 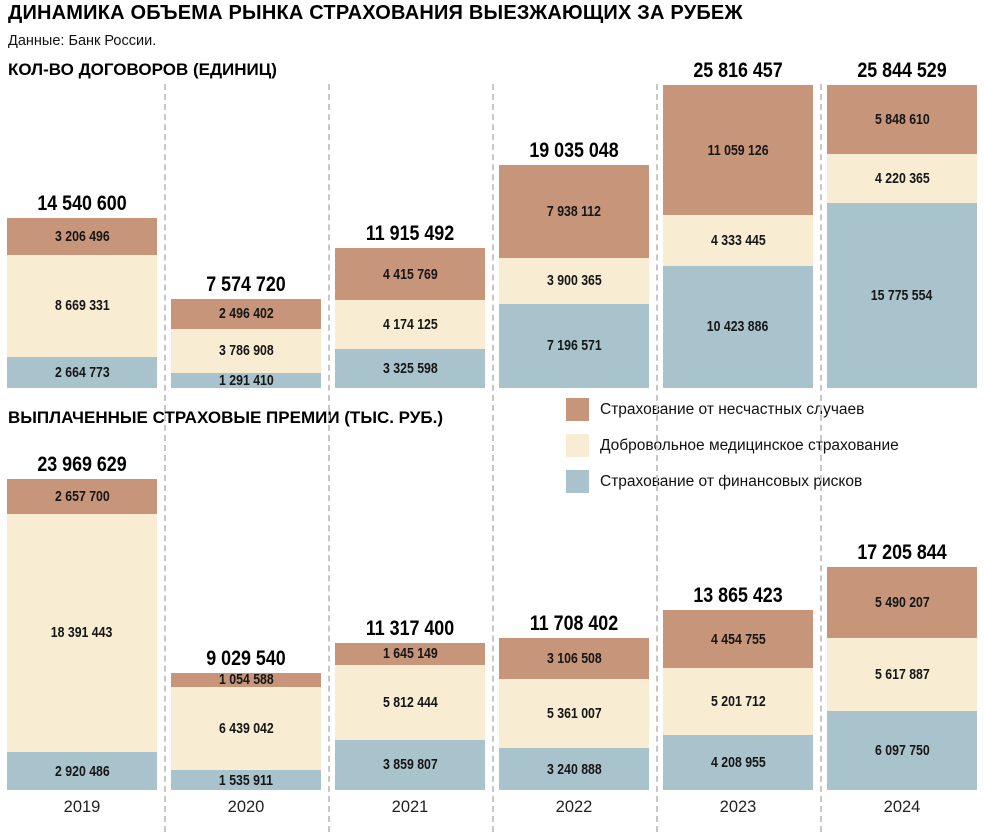 I want to click on segment-medical-2021: 4 174 125, so click(x=410, y=324).